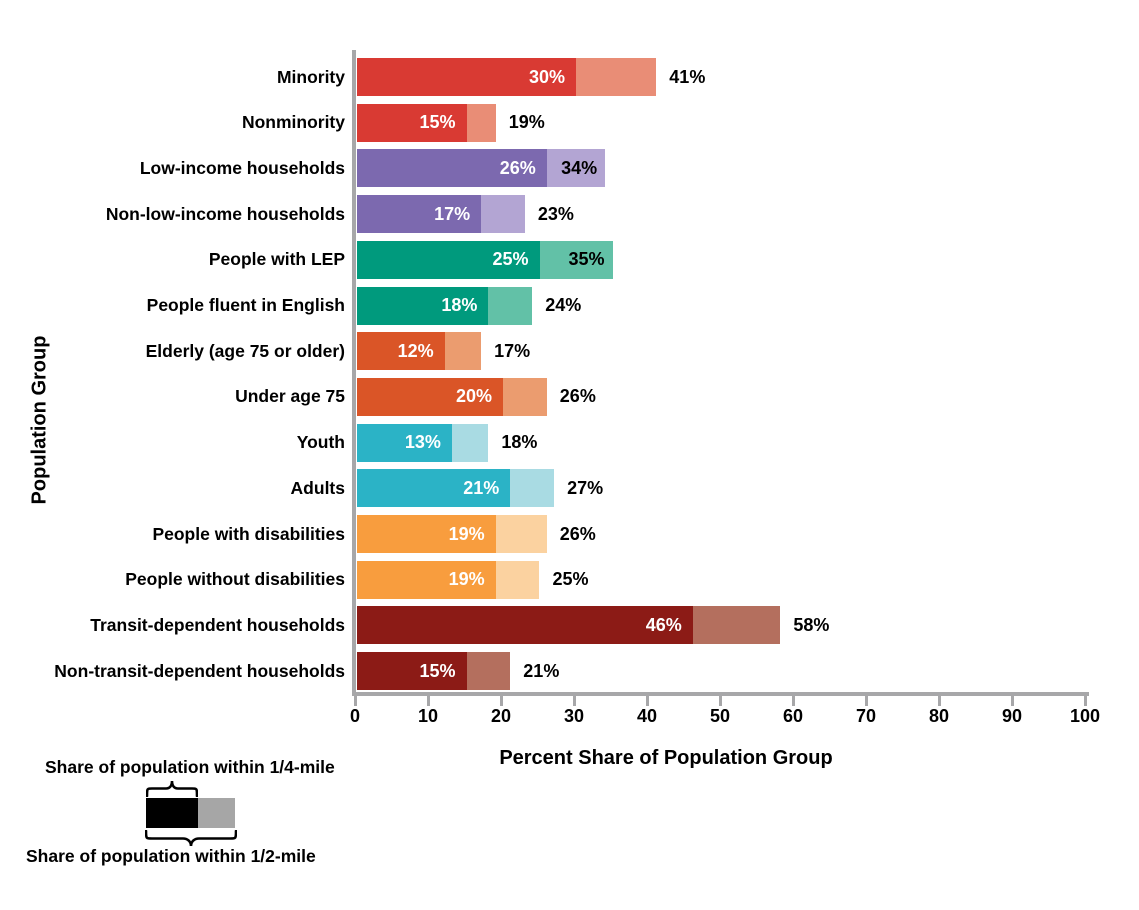 The height and width of the screenshot is (910, 1139). What do you see at coordinates (276, 259) in the screenshot?
I see `category-label: People with LEP` at bounding box center [276, 259].